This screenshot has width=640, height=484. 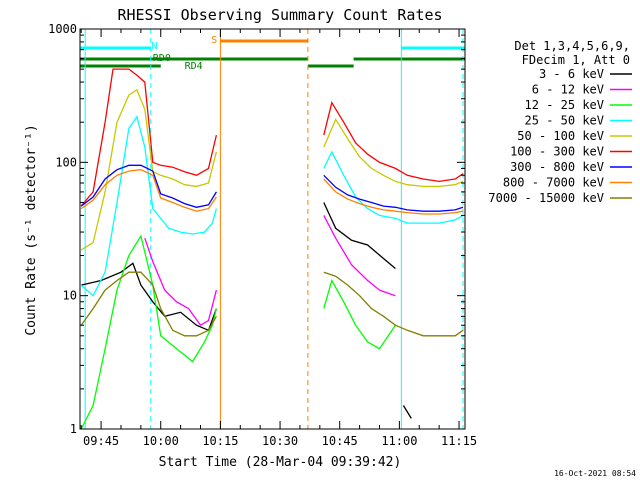 I want to click on legend-label-100-300-kev: 100 - 300 keV, so click(x=557, y=152).